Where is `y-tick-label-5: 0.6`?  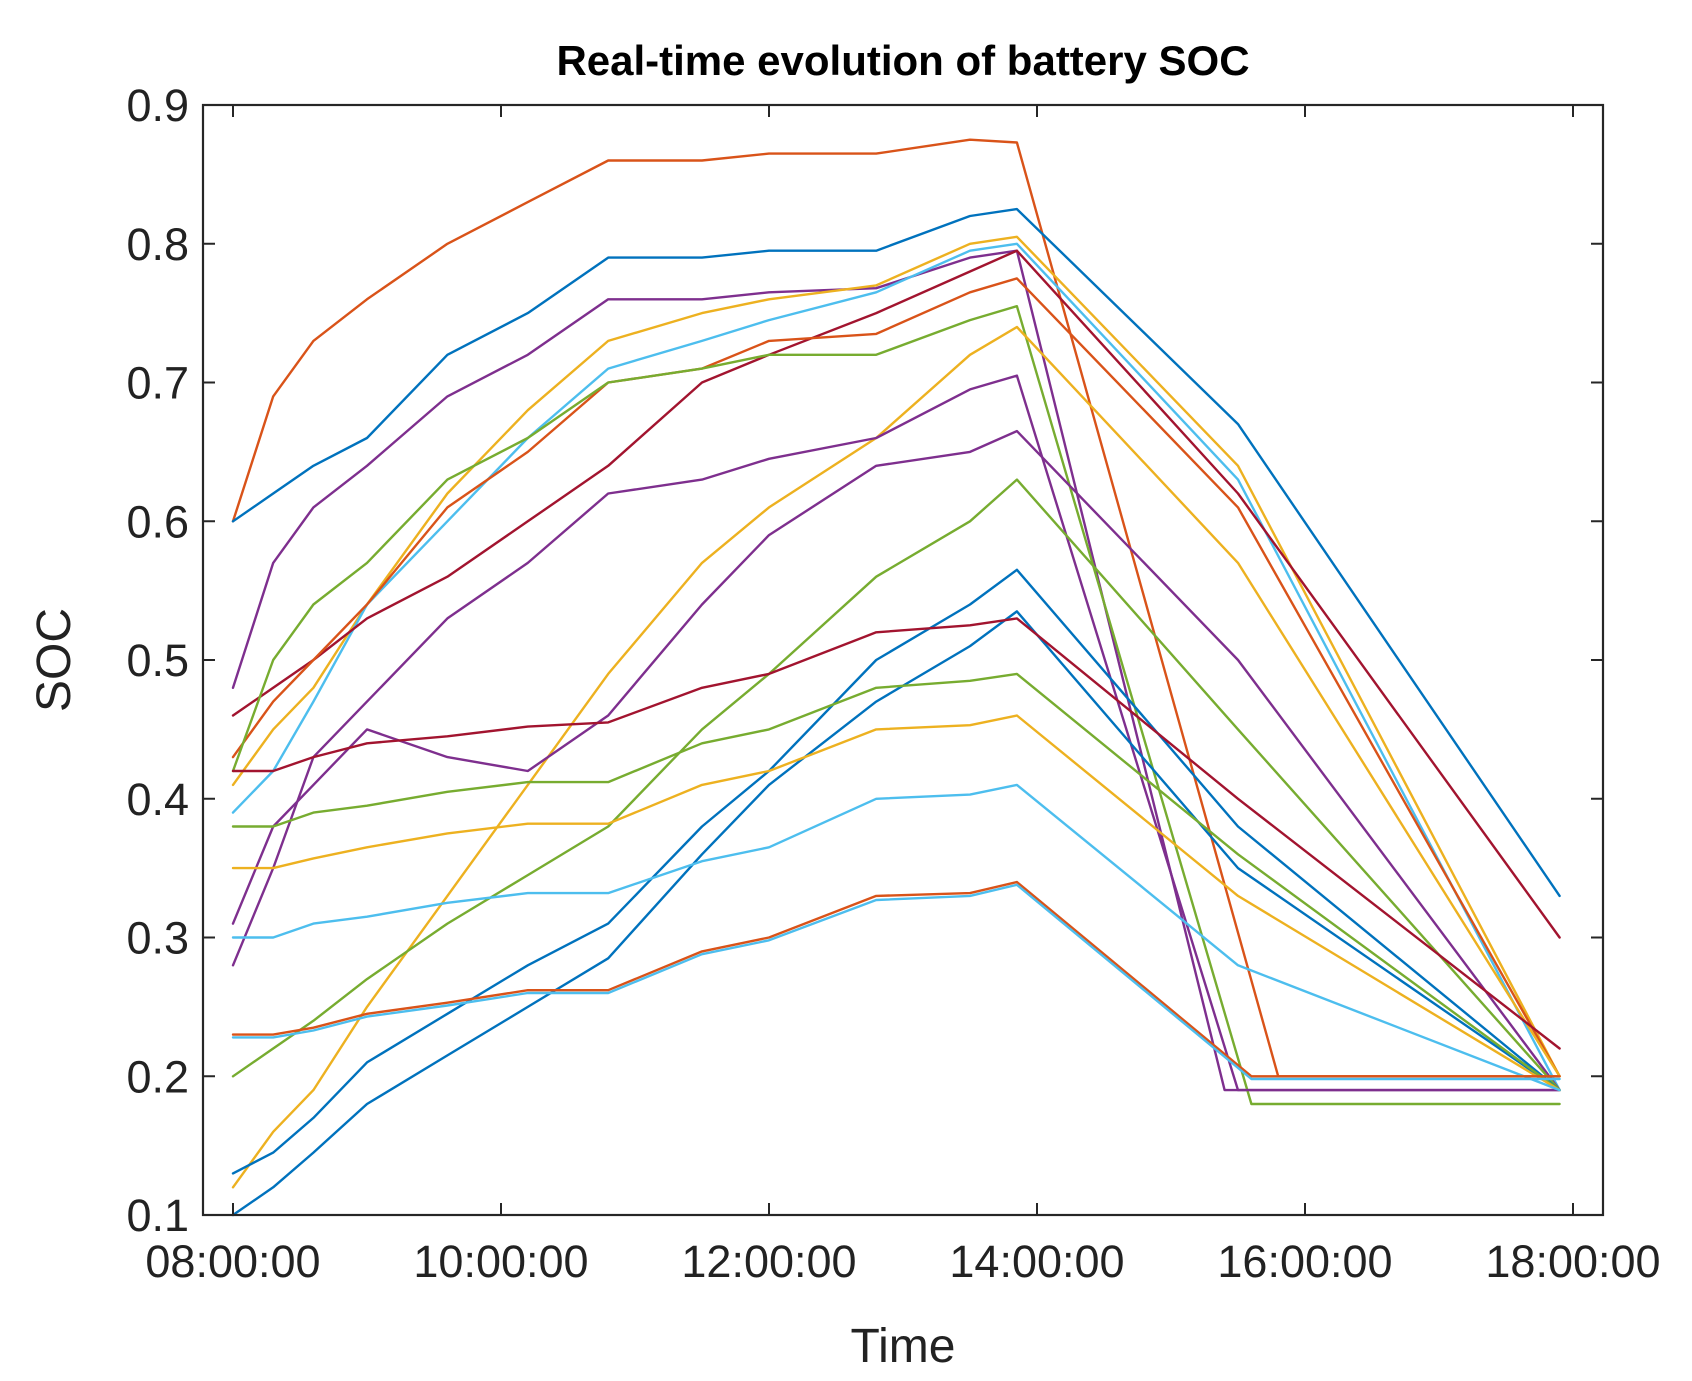 y-tick-label-5: 0.6 is located at coordinates (157, 521).